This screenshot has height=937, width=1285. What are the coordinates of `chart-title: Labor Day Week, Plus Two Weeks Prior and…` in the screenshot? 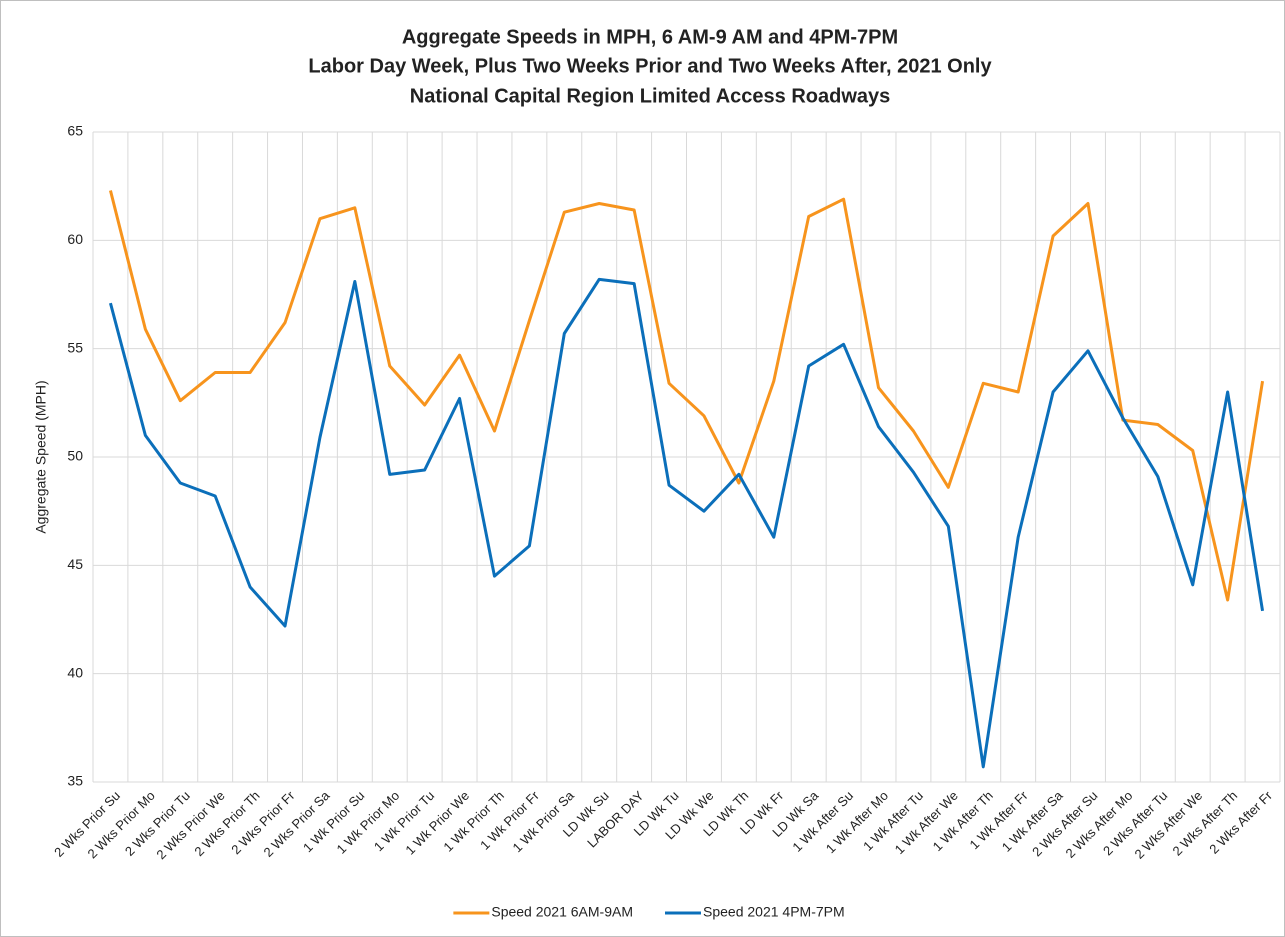 It's located at (650, 66).